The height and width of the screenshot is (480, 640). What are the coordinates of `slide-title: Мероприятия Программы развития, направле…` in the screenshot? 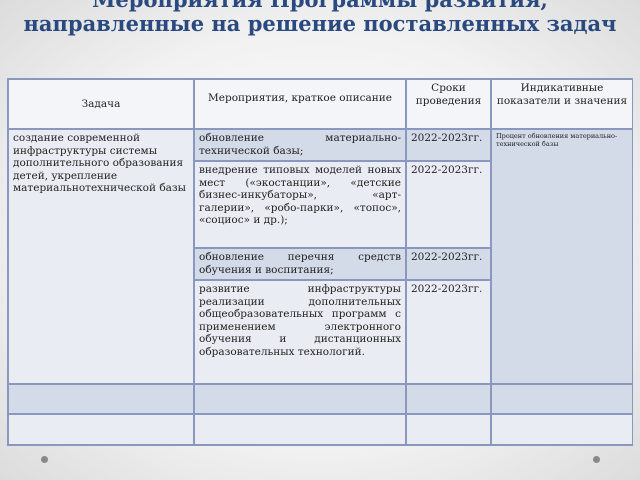 It's located at (320, 18).